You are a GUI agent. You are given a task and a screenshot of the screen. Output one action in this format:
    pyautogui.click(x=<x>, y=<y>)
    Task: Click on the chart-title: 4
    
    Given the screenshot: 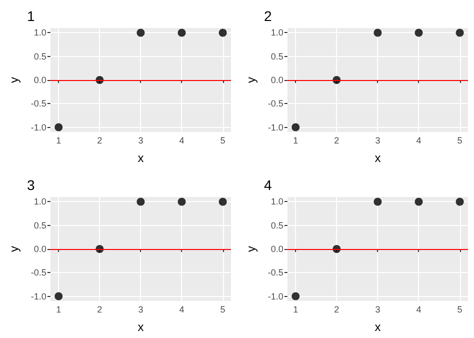 What is the action you would take?
    pyautogui.click(x=268, y=185)
    